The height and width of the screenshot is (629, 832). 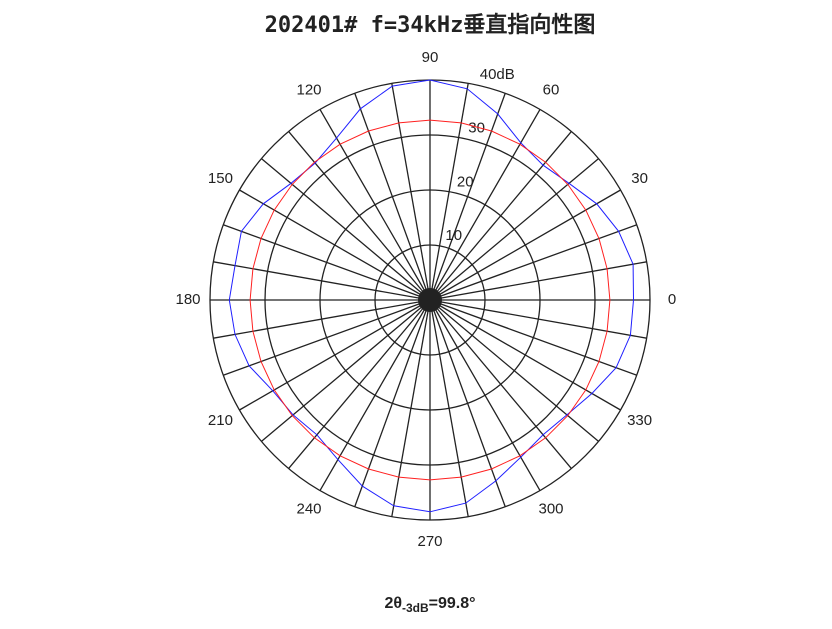 I want to click on r-tick-label: 20, so click(x=465, y=181).